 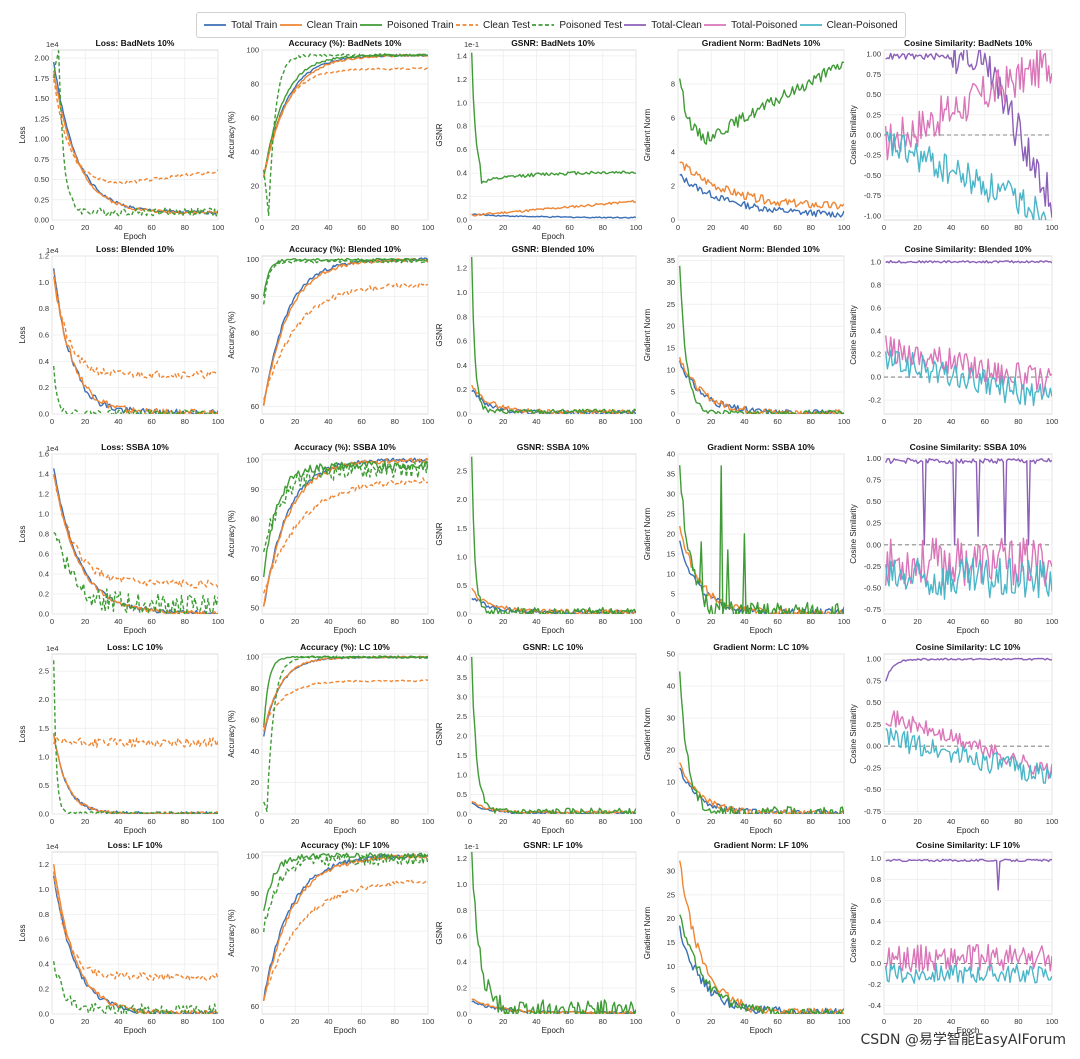 I want to click on subplot-title: Cosine Similarity: BadNets 10%, so click(x=968, y=43).